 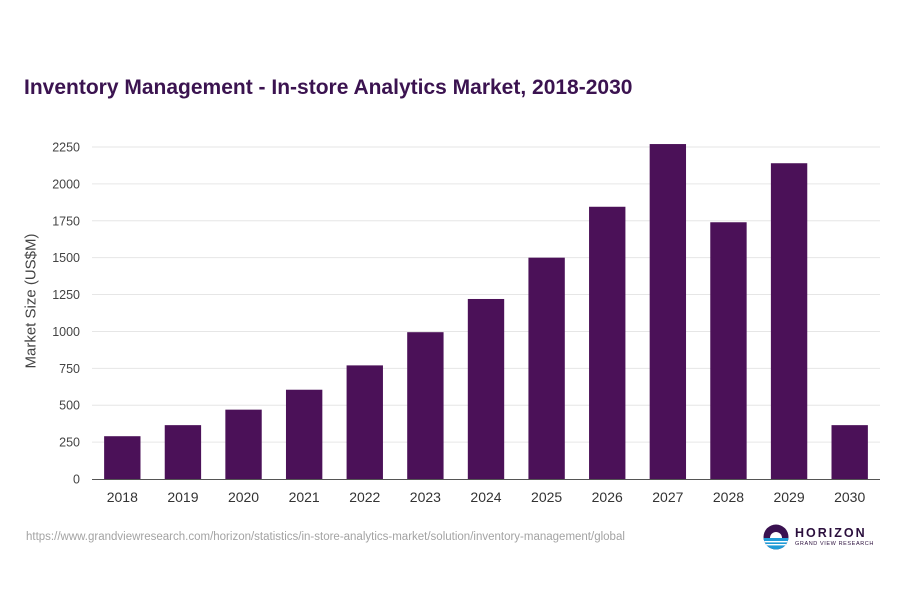 What do you see at coordinates (69, 443) in the screenshot?
I see `y-tick-label: 250` at bounding box center [69, 443].